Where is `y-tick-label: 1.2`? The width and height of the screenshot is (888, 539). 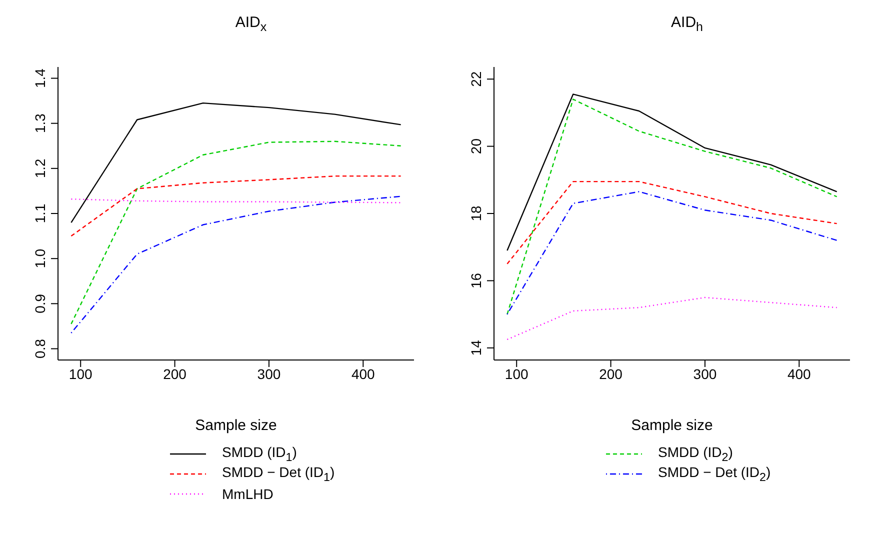 y-tick-label: 1.2 is located at coordinates (40, 168).